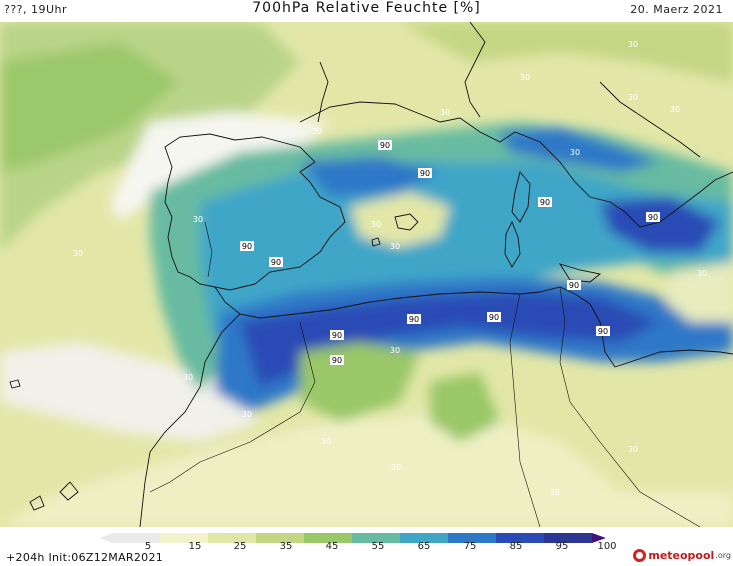 This screenshot has height=566, width=733. What do you see at coordinates (148, 546) in the screenshot?
I see `scale-tick-label: 5` at bounding box center [148, 546].